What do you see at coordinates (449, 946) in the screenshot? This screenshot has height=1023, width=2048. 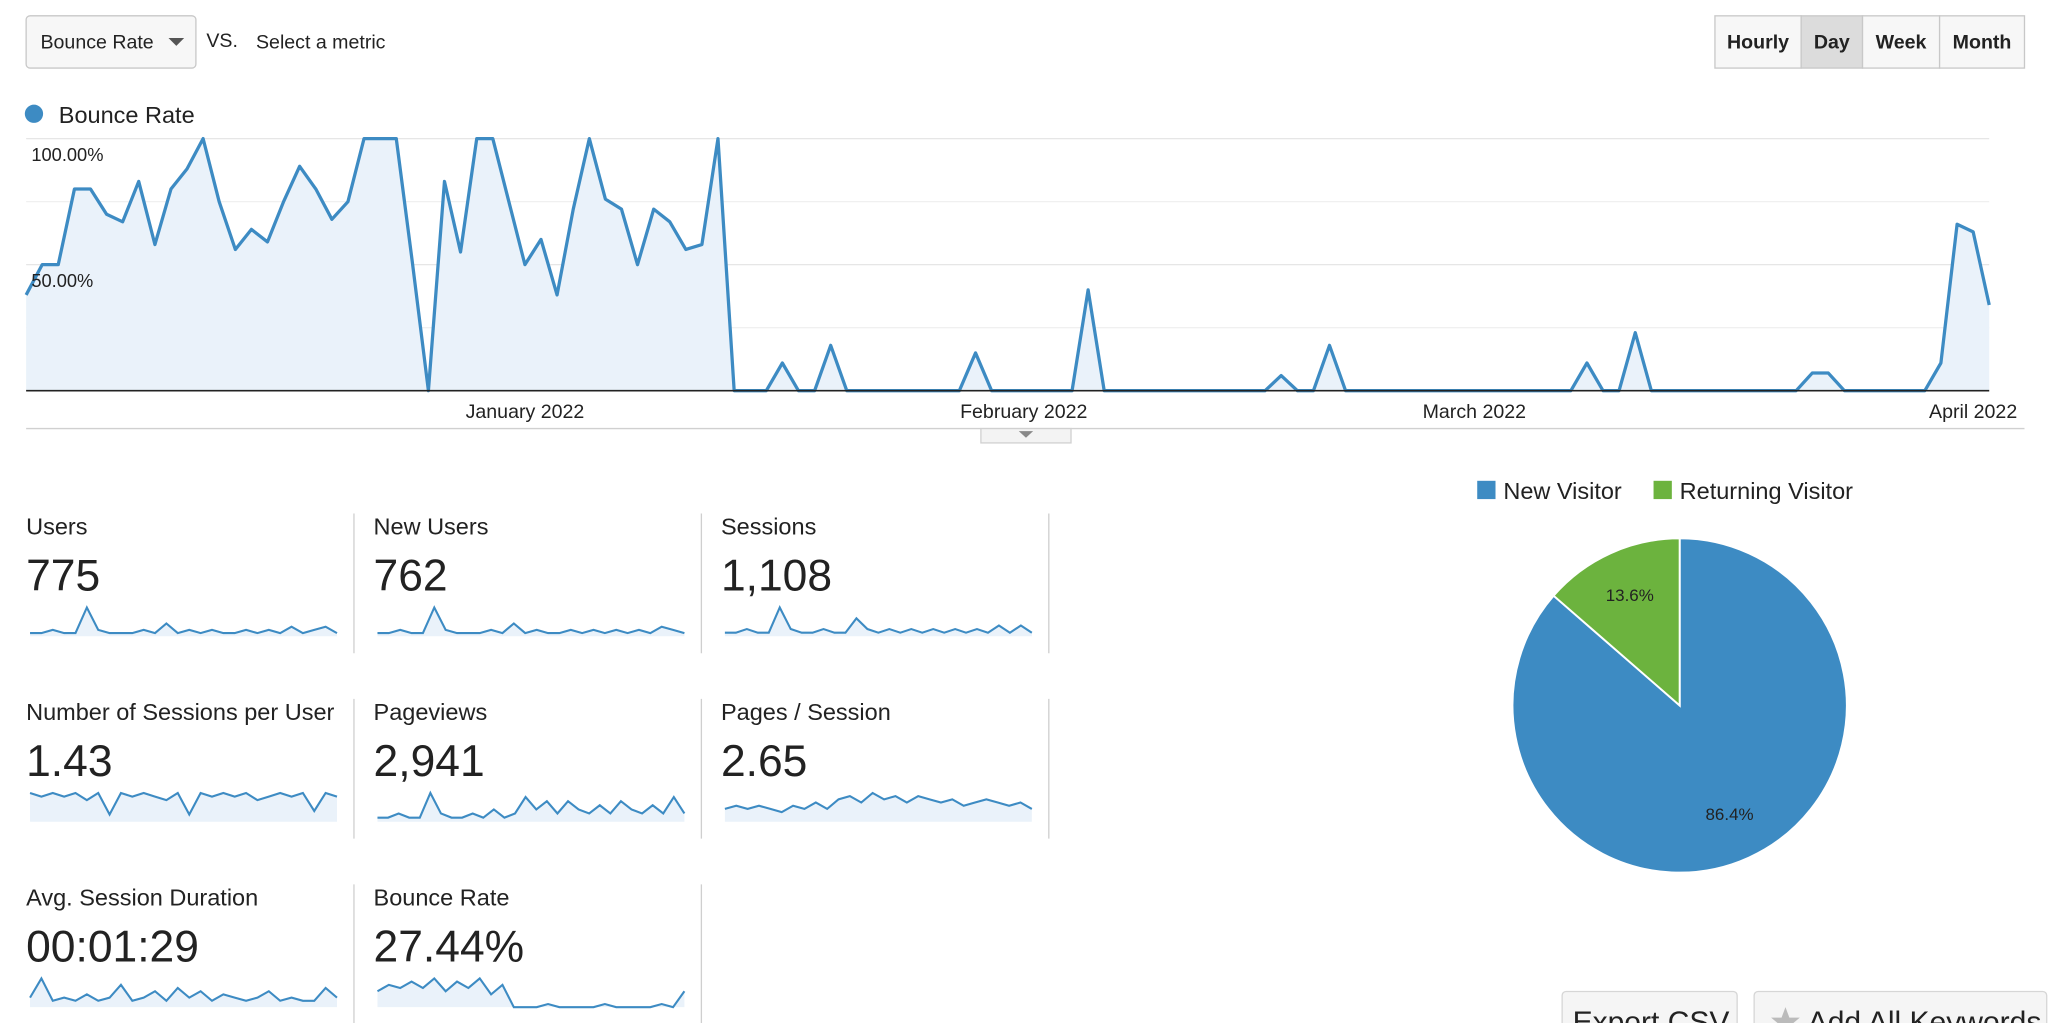 I see `metric-value: 27.44%` at bounding box center [449, 946].